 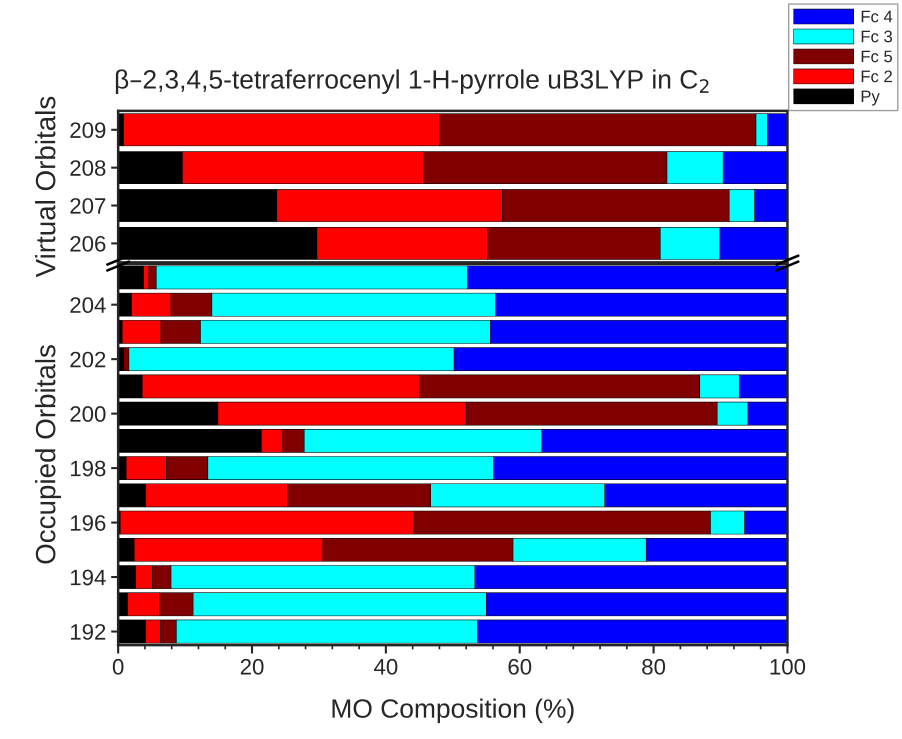 I want to click on x-axis-title: MO Composition (%), so click(x=453, y=711).